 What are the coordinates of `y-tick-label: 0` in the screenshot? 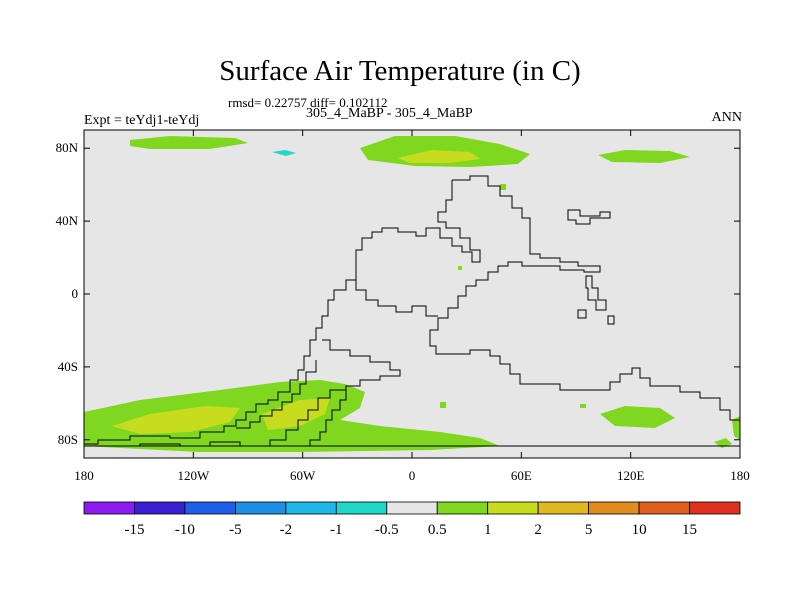 It's located at (75, 293).